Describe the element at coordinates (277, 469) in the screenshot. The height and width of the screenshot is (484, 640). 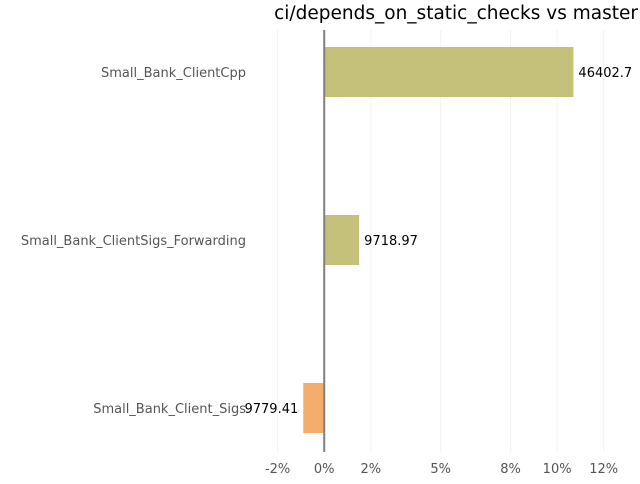
I see `x-tick-label: -2%` at that location.